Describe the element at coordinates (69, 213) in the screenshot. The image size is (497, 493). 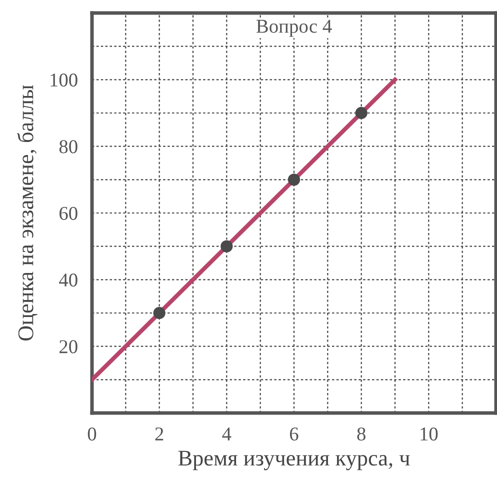
I see `y-tick-label: 60` at that location.